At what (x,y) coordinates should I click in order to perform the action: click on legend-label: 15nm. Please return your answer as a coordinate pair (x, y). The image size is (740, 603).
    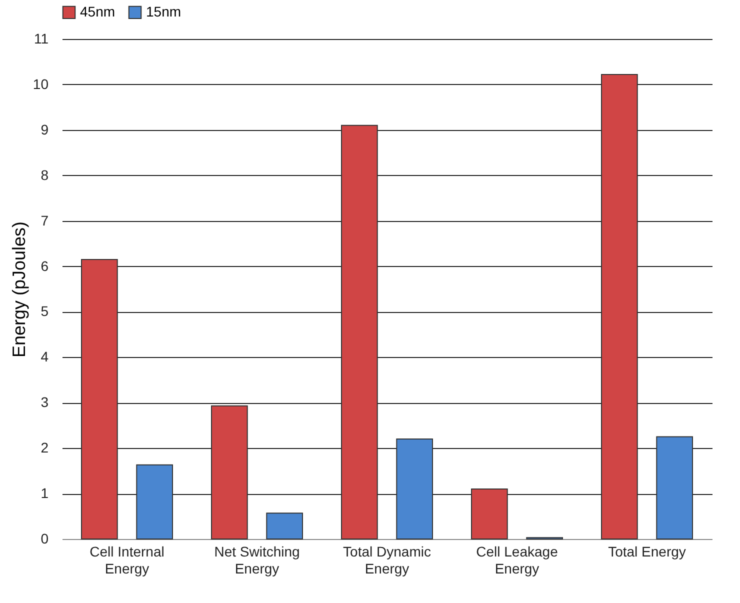
    Looking at the image, I should click on (164, 11).